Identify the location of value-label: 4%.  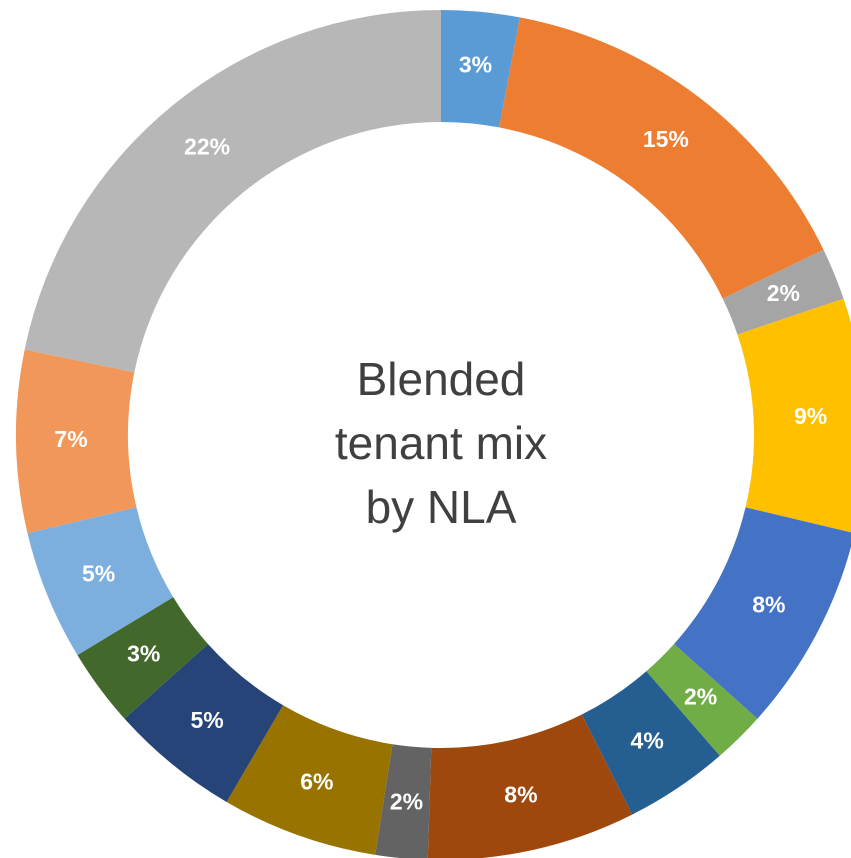
(647, 740).